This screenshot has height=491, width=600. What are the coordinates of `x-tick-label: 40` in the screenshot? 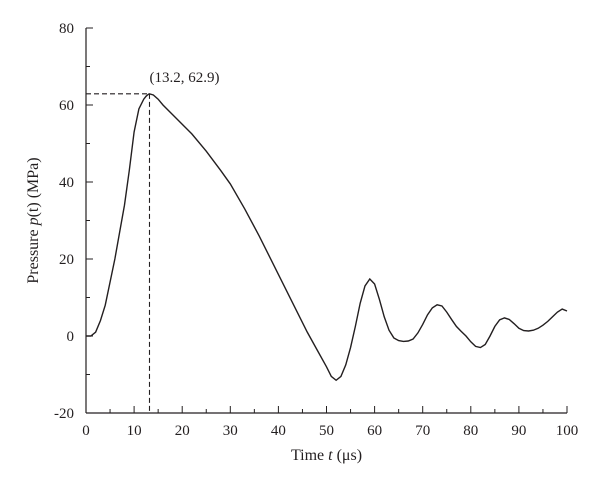 It's located at (278, 431).